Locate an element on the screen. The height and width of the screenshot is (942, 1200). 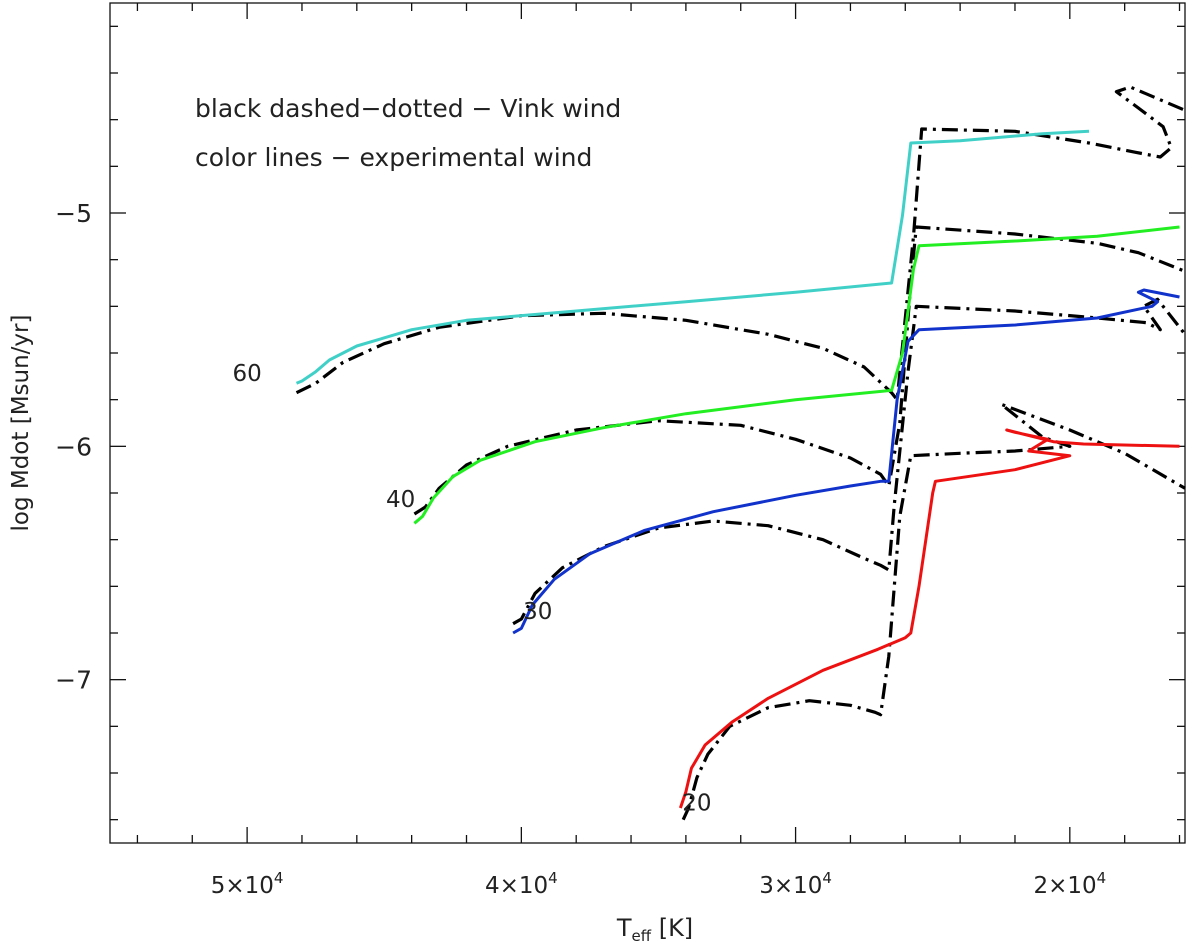
x-tick-label: 5×104 is located at coordinates (247, 884).